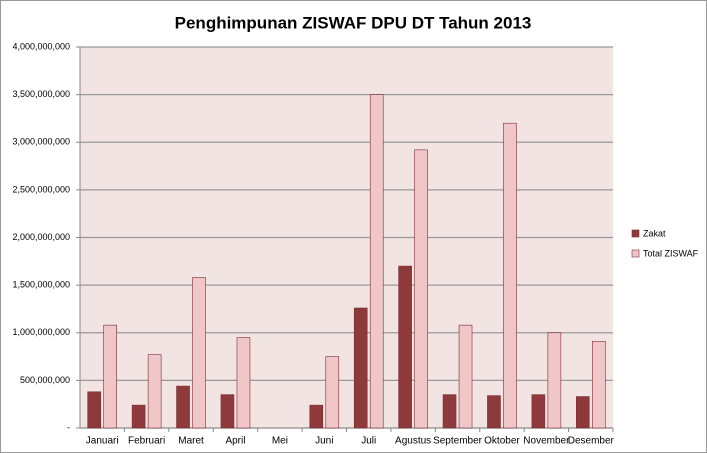 The width and height of the screenshot is (707, 453). I want to click on x-tick-label: Agustus, so click(413, 441).